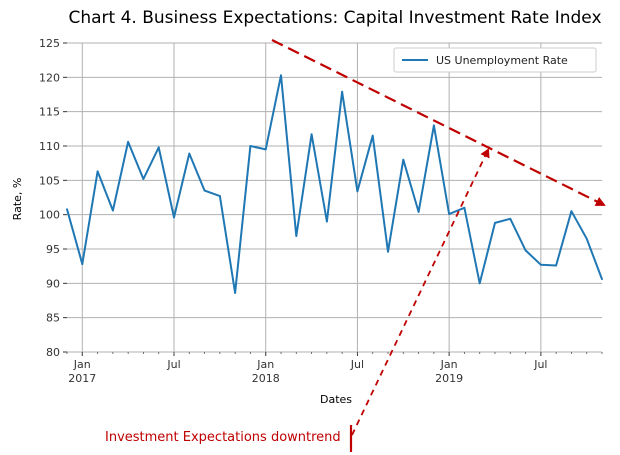 The width and height of the screenshot is (620, 455). Describe the element at coordinates (420, 292) in the screenshot. I see `pointer-arrow` at that location.